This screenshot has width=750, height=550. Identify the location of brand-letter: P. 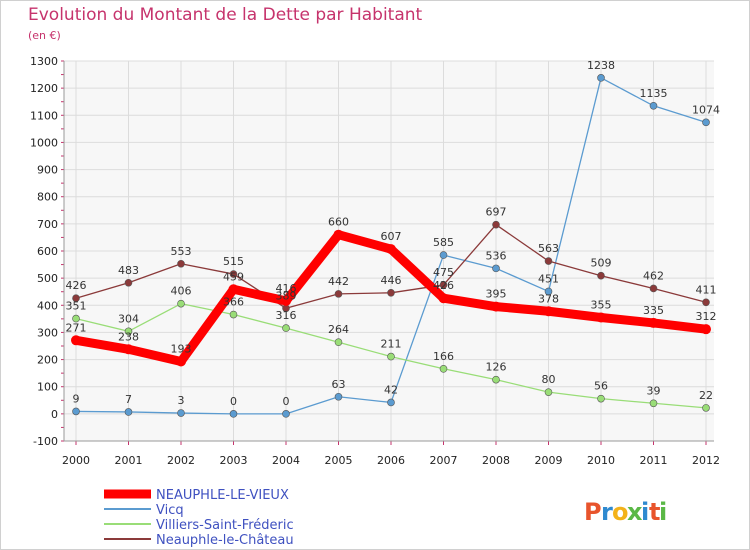
(593, 512).